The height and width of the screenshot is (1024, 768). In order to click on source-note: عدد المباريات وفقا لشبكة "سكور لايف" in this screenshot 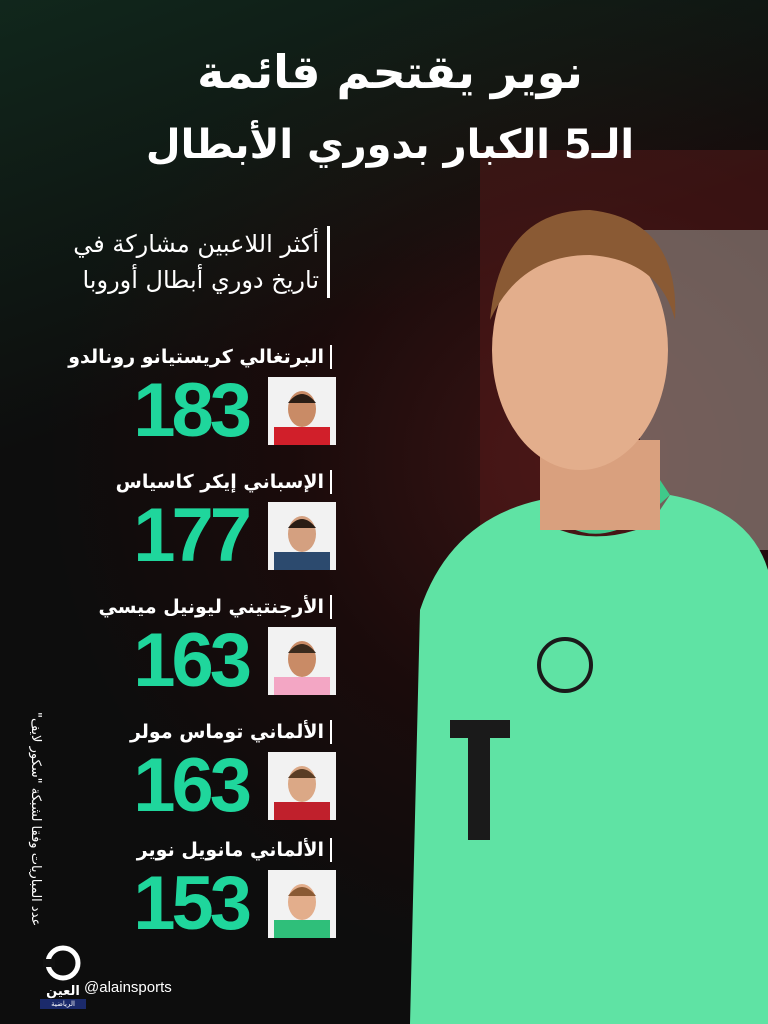, I will do `click(35, 819)`.